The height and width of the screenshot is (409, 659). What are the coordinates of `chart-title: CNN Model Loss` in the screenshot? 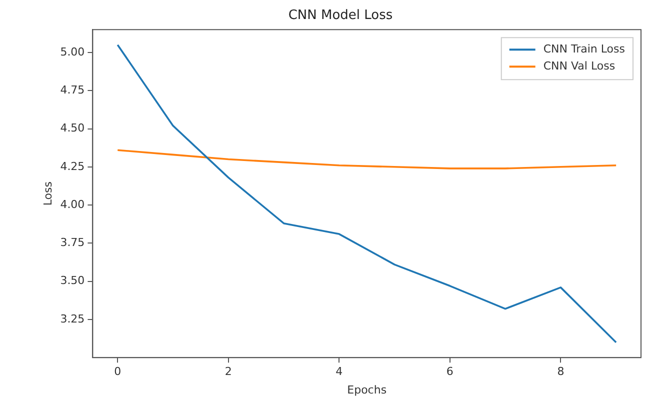 It's located at (340, 16).